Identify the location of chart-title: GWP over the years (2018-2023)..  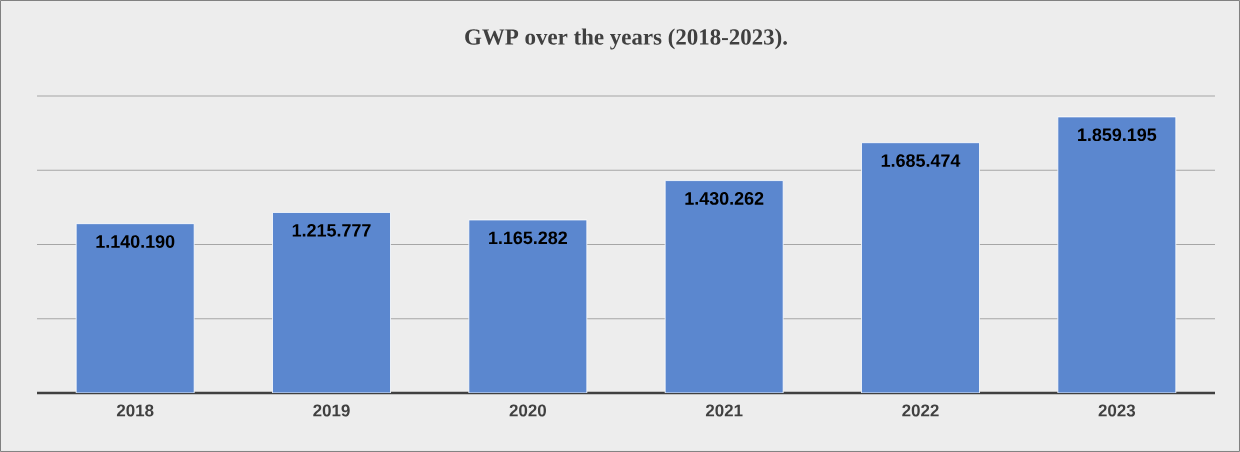
(626, 39).